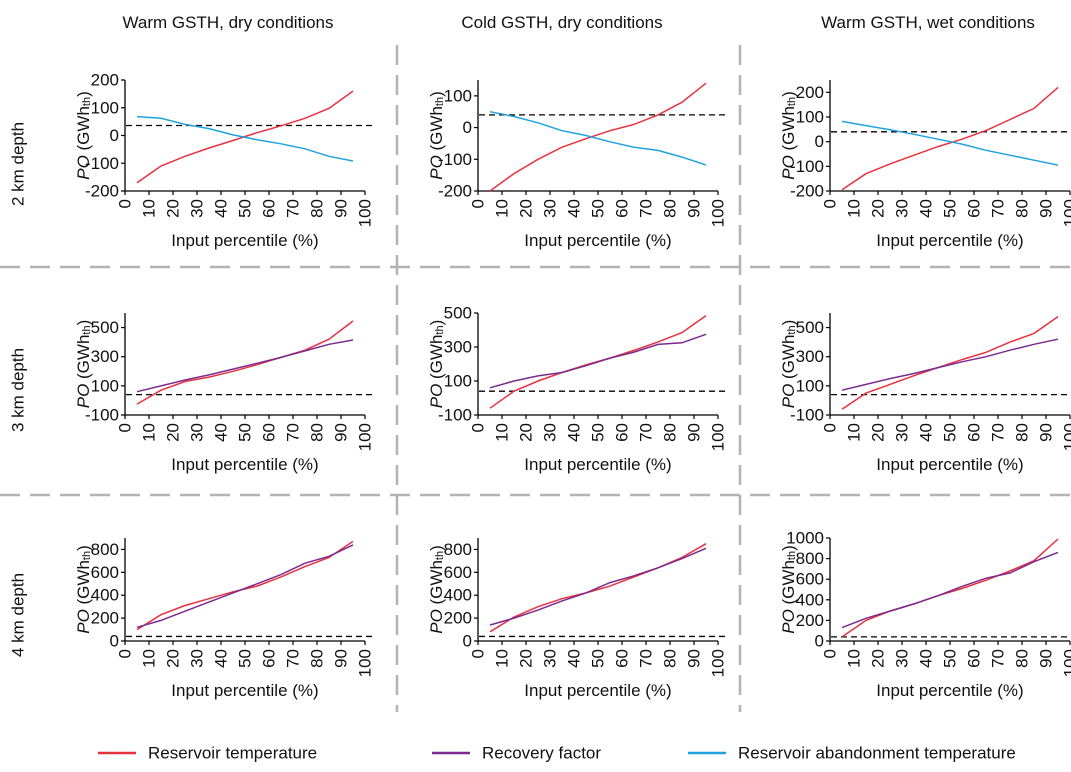 This screenshot has width=1071, height=772. What do you see at coordinates (810, 558) in the screenshot?
I see `y-tick-label: 800` at bounding box center [810, 558].